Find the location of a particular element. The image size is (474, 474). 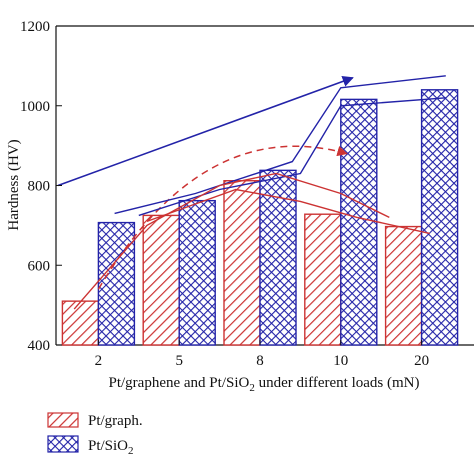

y-tick-label: 1200 is located at coordinates (35, 27).